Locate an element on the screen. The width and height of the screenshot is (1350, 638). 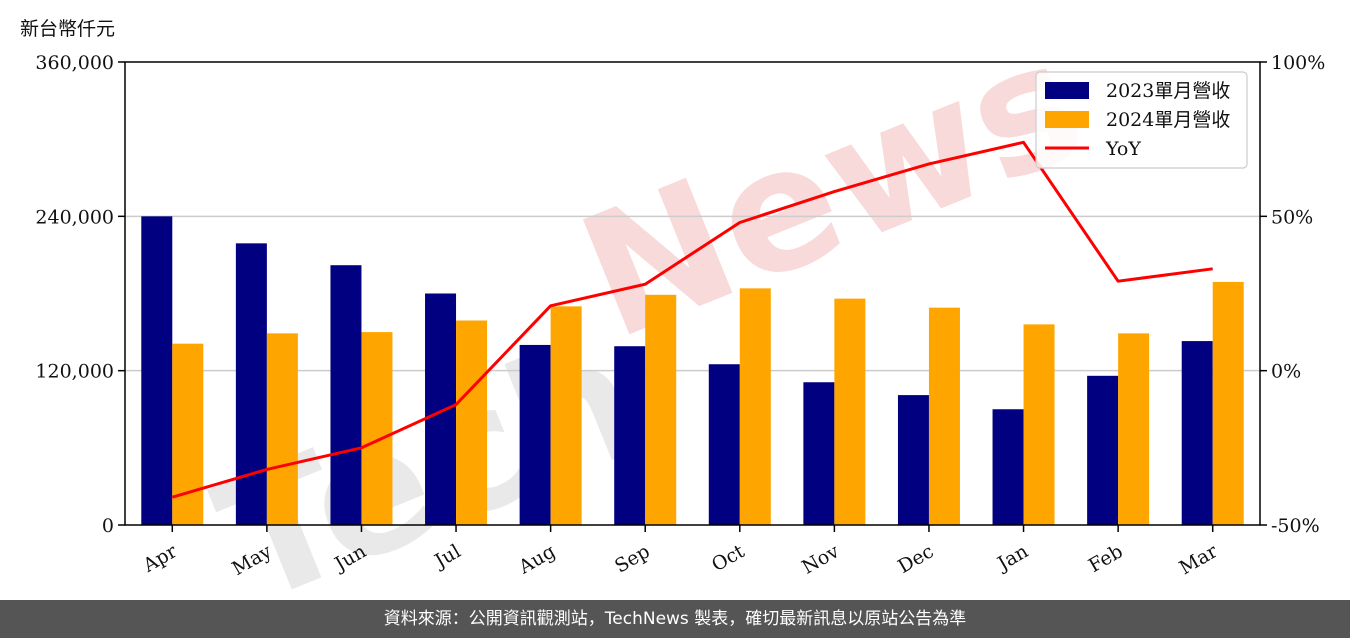
x-tick-label-apr: Apr is located at coordinates (160, 558).